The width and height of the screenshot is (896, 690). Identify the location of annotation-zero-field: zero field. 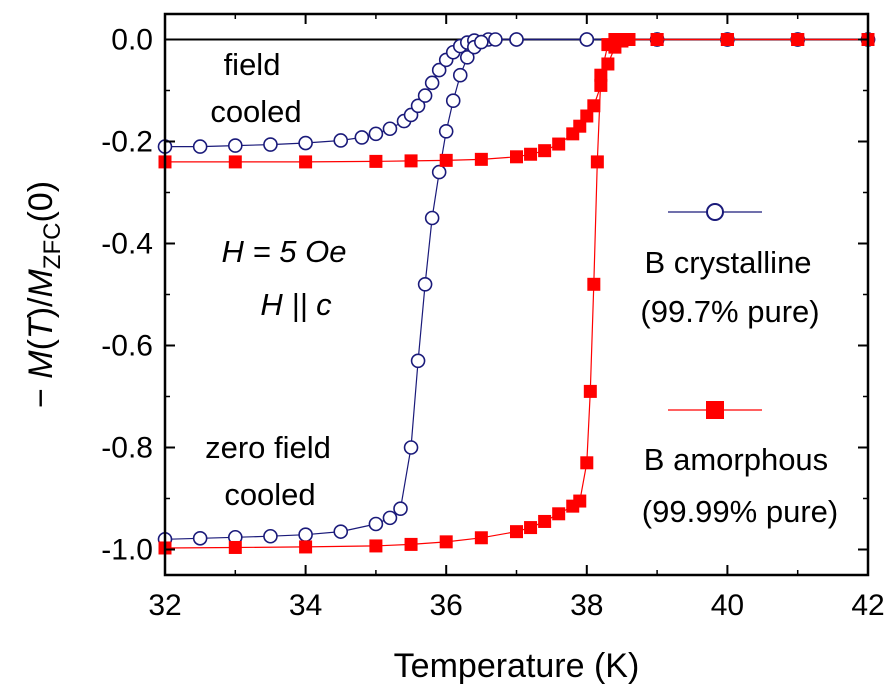
(268, 447).